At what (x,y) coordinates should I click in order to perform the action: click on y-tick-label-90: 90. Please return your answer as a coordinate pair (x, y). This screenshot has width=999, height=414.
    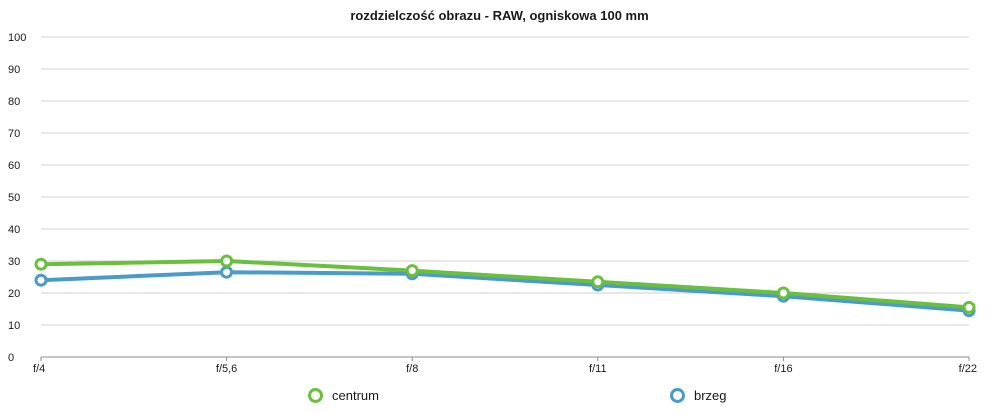
    Looking at the image, I should click on (14, 70).